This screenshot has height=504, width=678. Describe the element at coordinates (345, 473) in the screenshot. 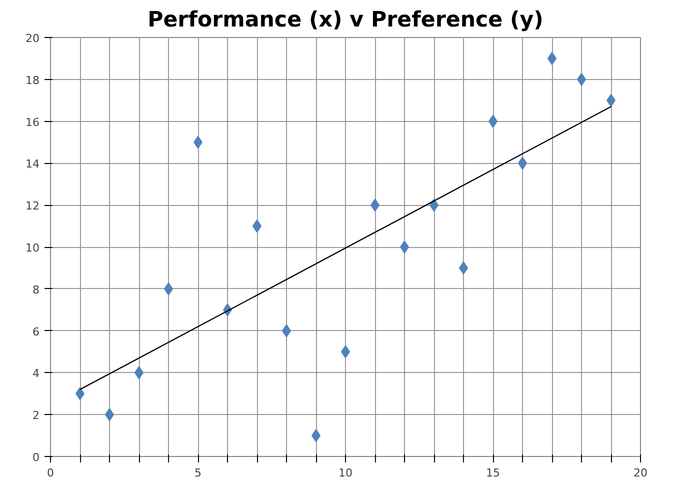

I see `x-tick-label: 10` at that location.